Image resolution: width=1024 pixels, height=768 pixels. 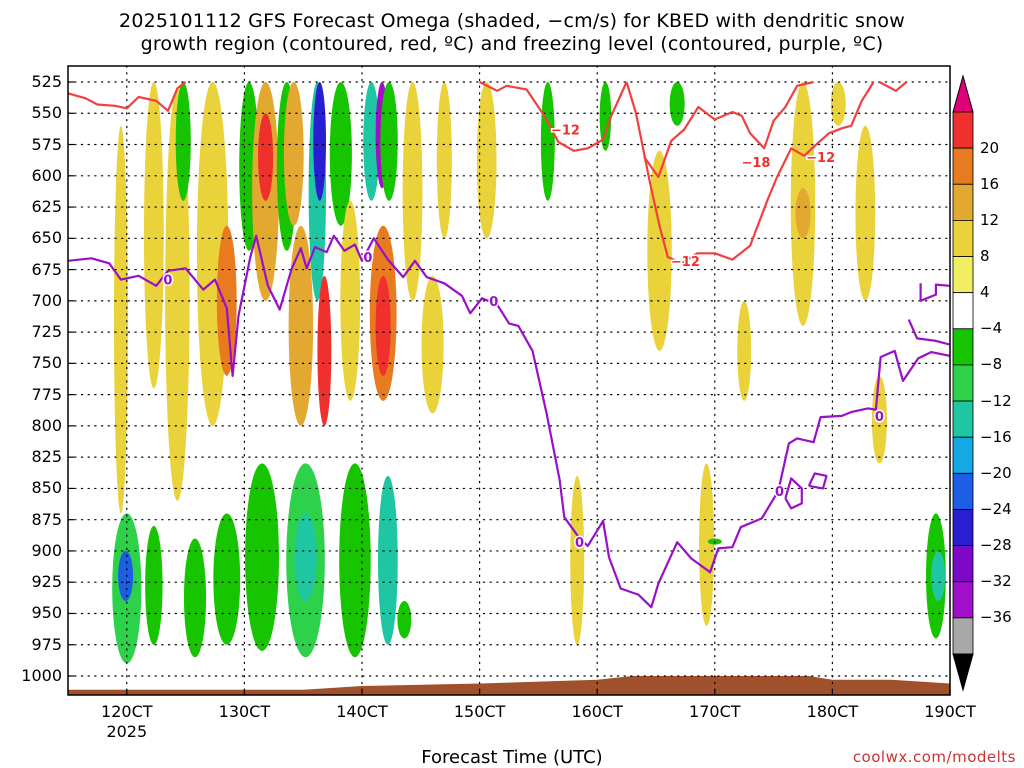 What do you see at coordinates (996, 400) in the screenshot?
I see `colorbar-label: −12` at bounding box center [996, 400].